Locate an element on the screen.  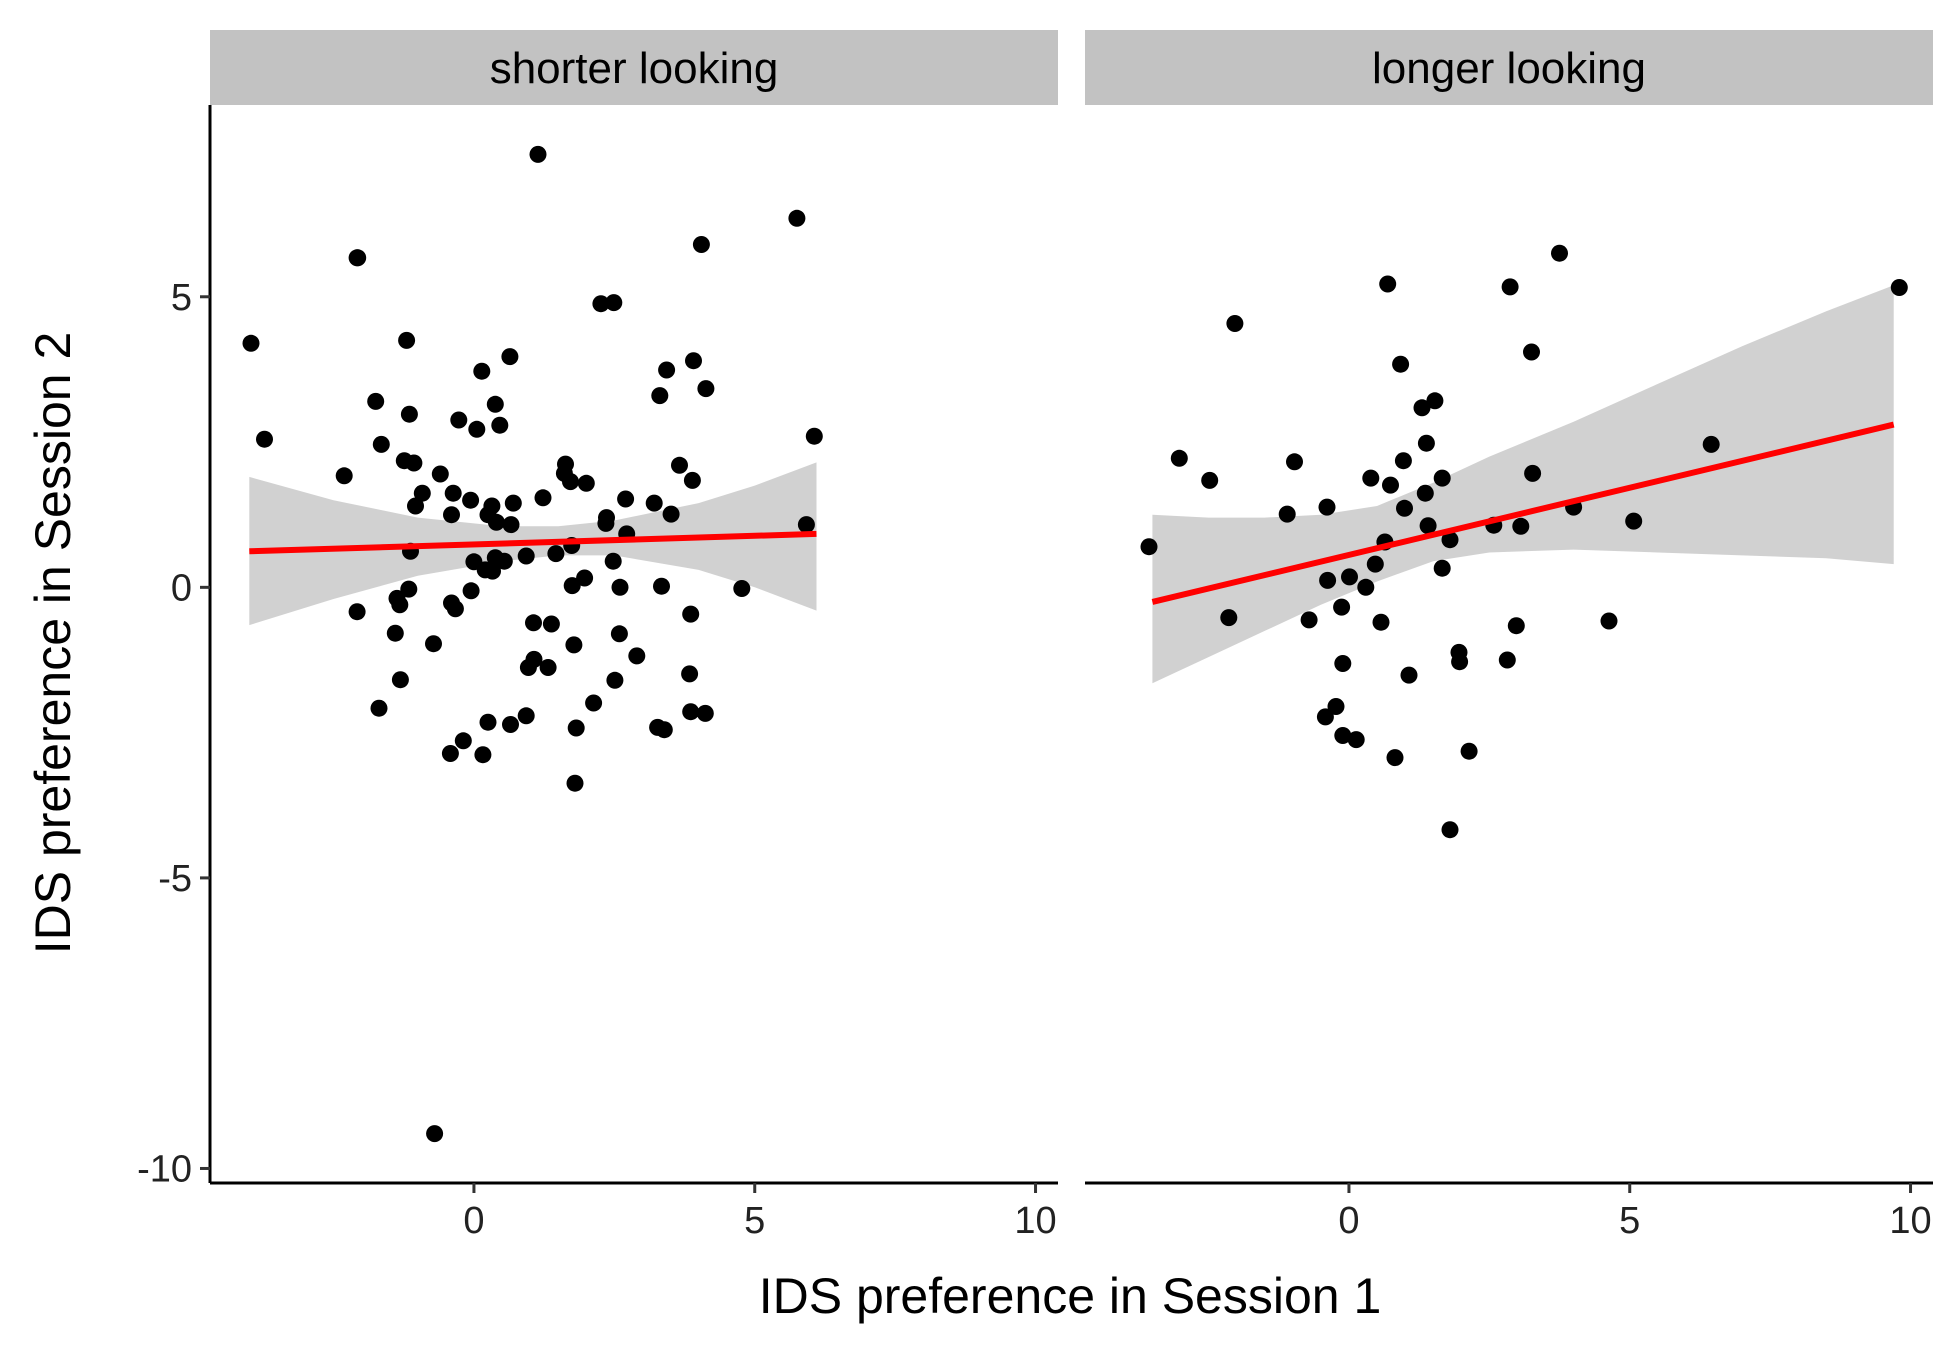
y-axis-title: IDS preference in Session 2 is located at coordinates (53, 643).